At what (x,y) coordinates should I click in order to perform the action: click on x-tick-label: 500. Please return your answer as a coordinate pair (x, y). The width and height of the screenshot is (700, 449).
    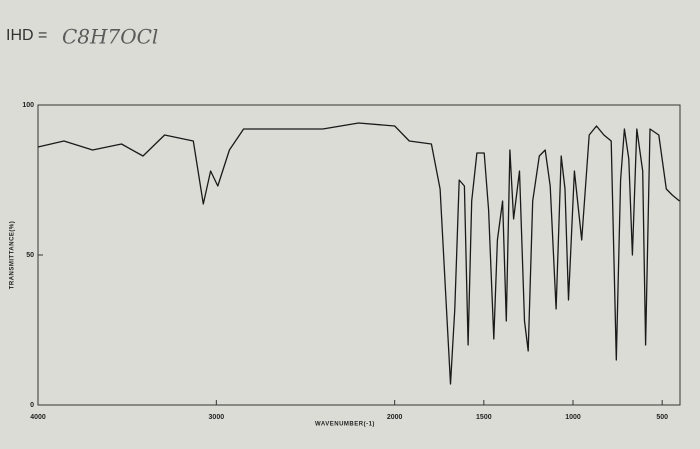
    Looking at the image, I should click on (662, 417).